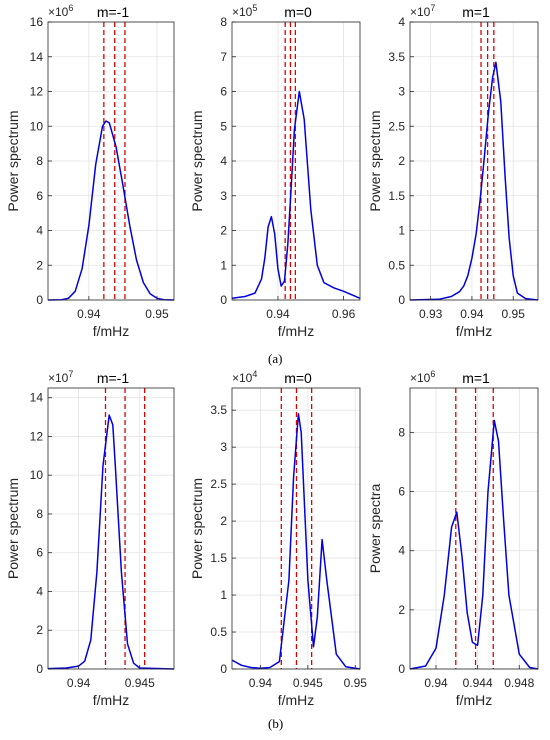  What do you see at coordinates (519, 683) in the screenshot?
I see `x-tick-label: 0.948` at bounding box center [519, 683].